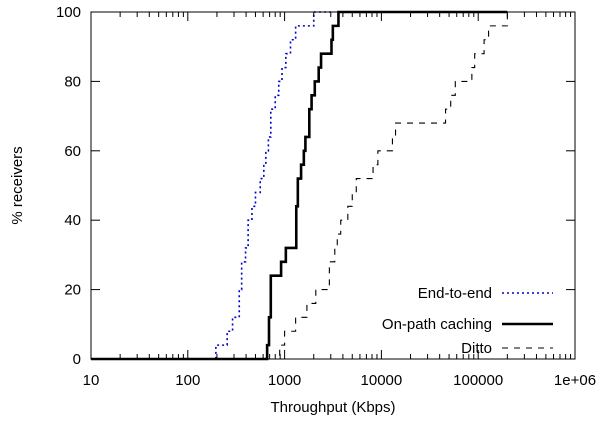 Image resolution: width=603 pixels, height=421 pixels. What do you see at coordinates (72, 81) in the screenshot?
I see `y-tick-label: 80` at bounding box center [72, 81].